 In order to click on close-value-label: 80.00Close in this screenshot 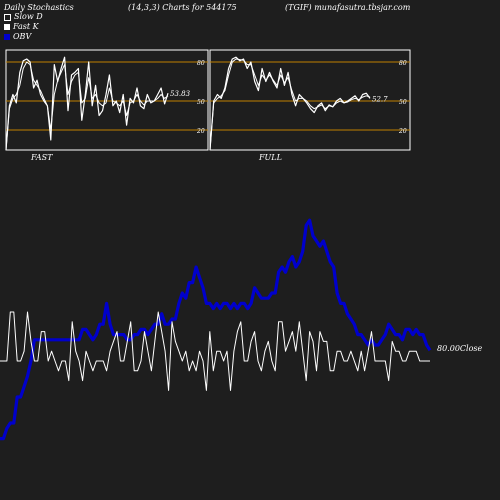, I will do `click(460, 348)`.